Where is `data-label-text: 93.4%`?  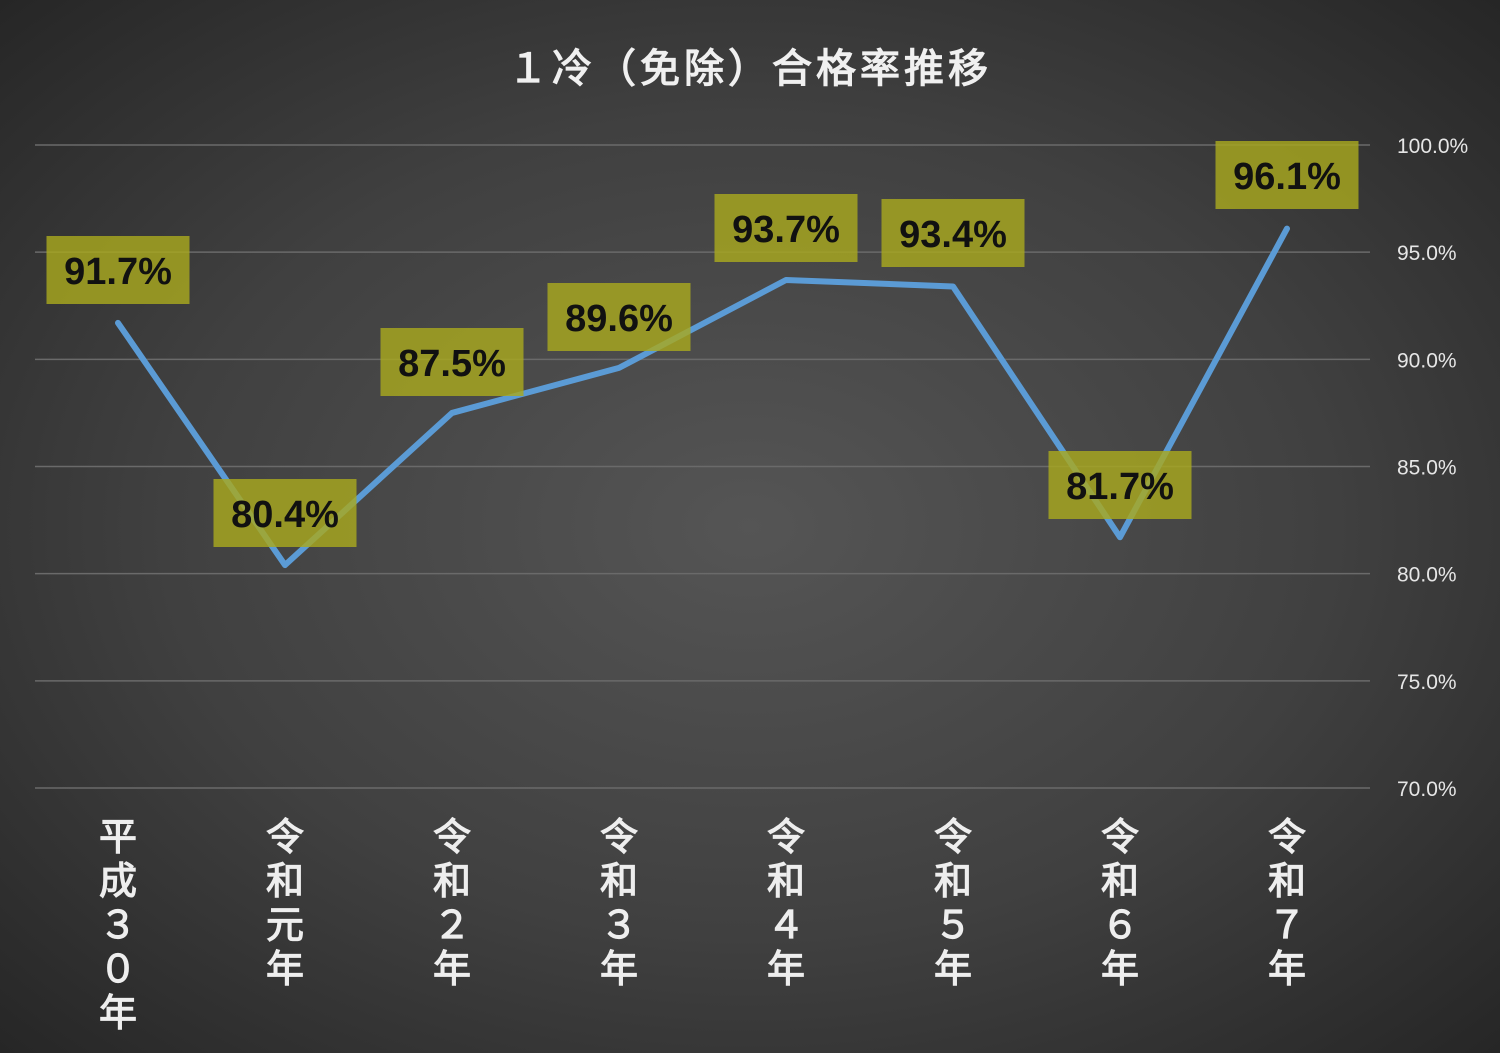 data-label-text: 93.4% is located at coordinates (953, 235).